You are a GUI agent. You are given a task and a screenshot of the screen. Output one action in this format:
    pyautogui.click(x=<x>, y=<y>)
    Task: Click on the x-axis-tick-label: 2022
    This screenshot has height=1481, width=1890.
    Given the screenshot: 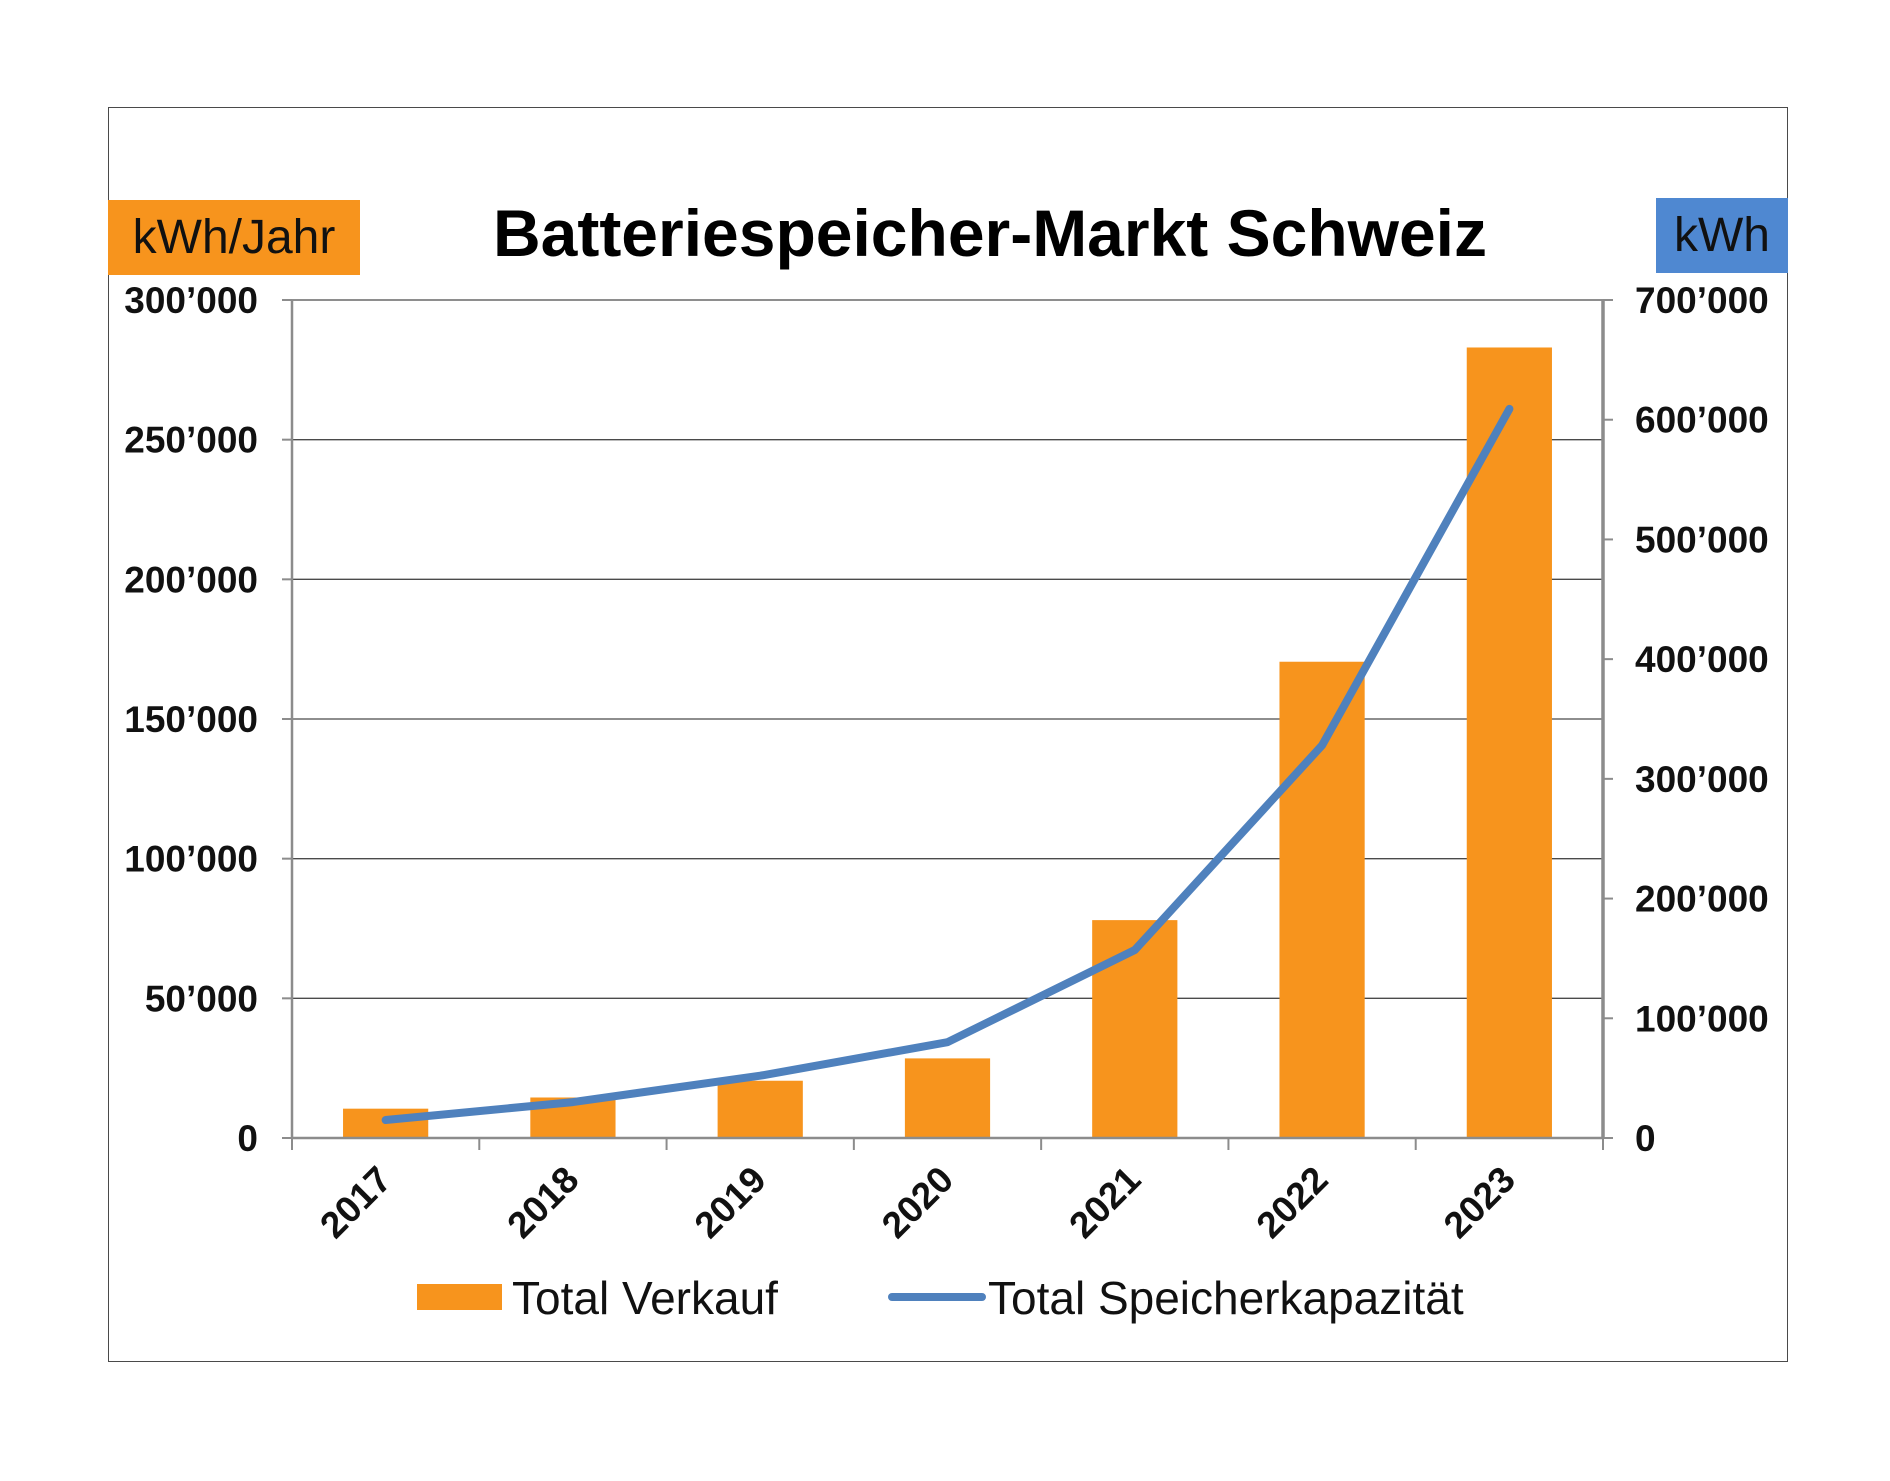 What is the action you would take?
    pyautogui.click(x=1292, y=1202)
    